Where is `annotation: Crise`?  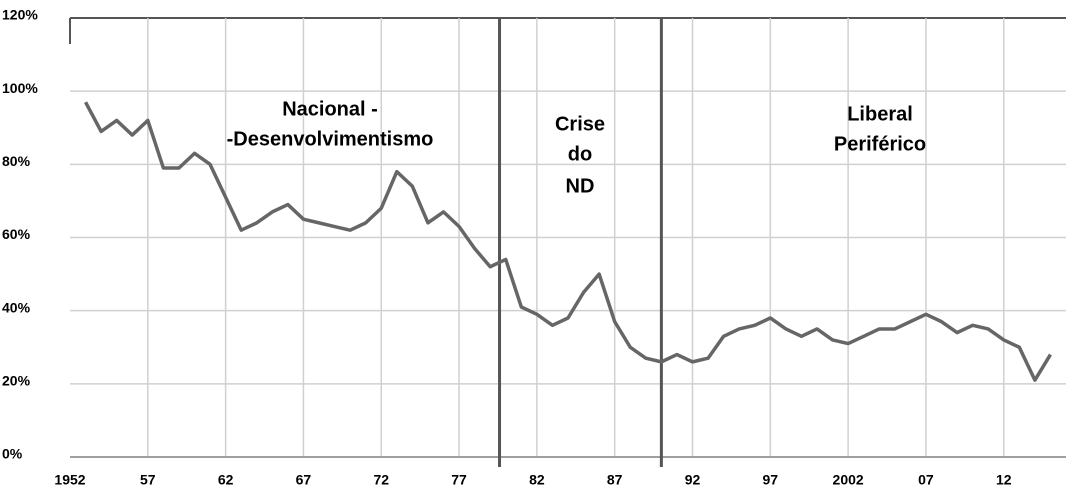 annotation: Crise is located at coordinates (580, 124).